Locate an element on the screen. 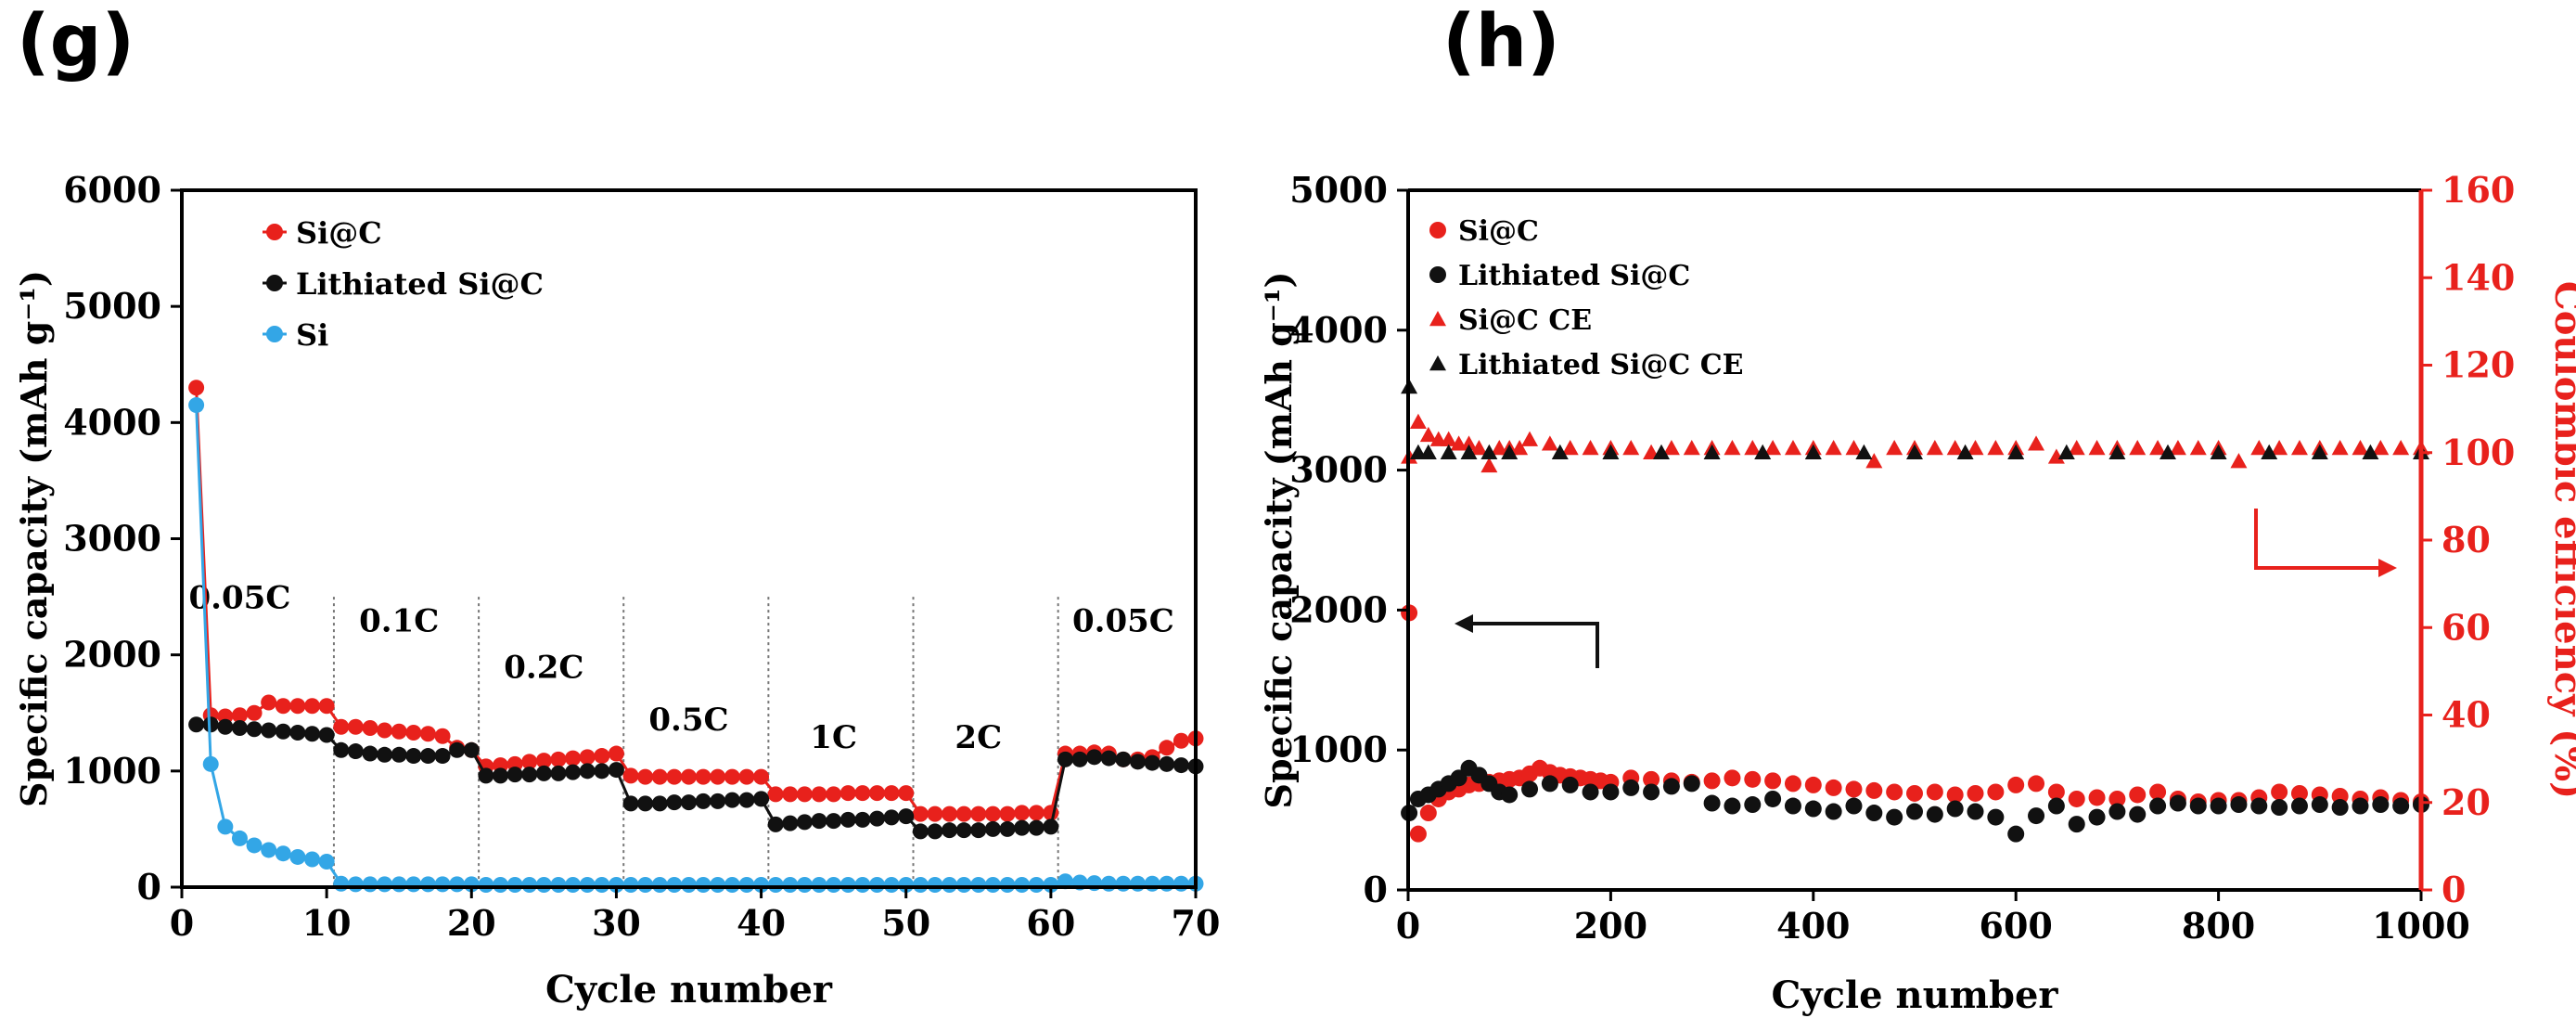  right-axis-arrow is located at coordinates (2319, 539).